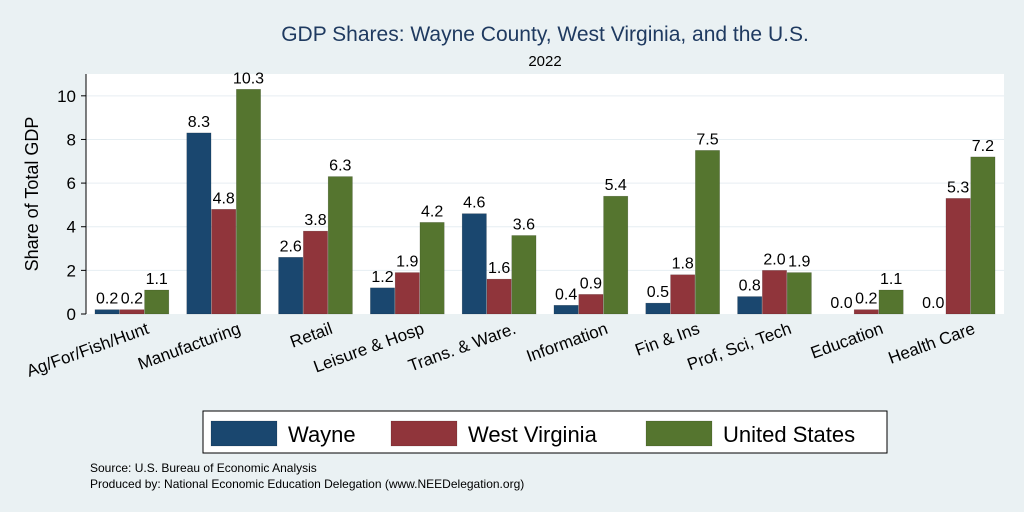 This screenshot has width=1024, height=512. Describe the element at coordinates (203, 468) in the screenshot. I see `source-note: Source: U.S. Bureau of Economic Analysis` at that location.